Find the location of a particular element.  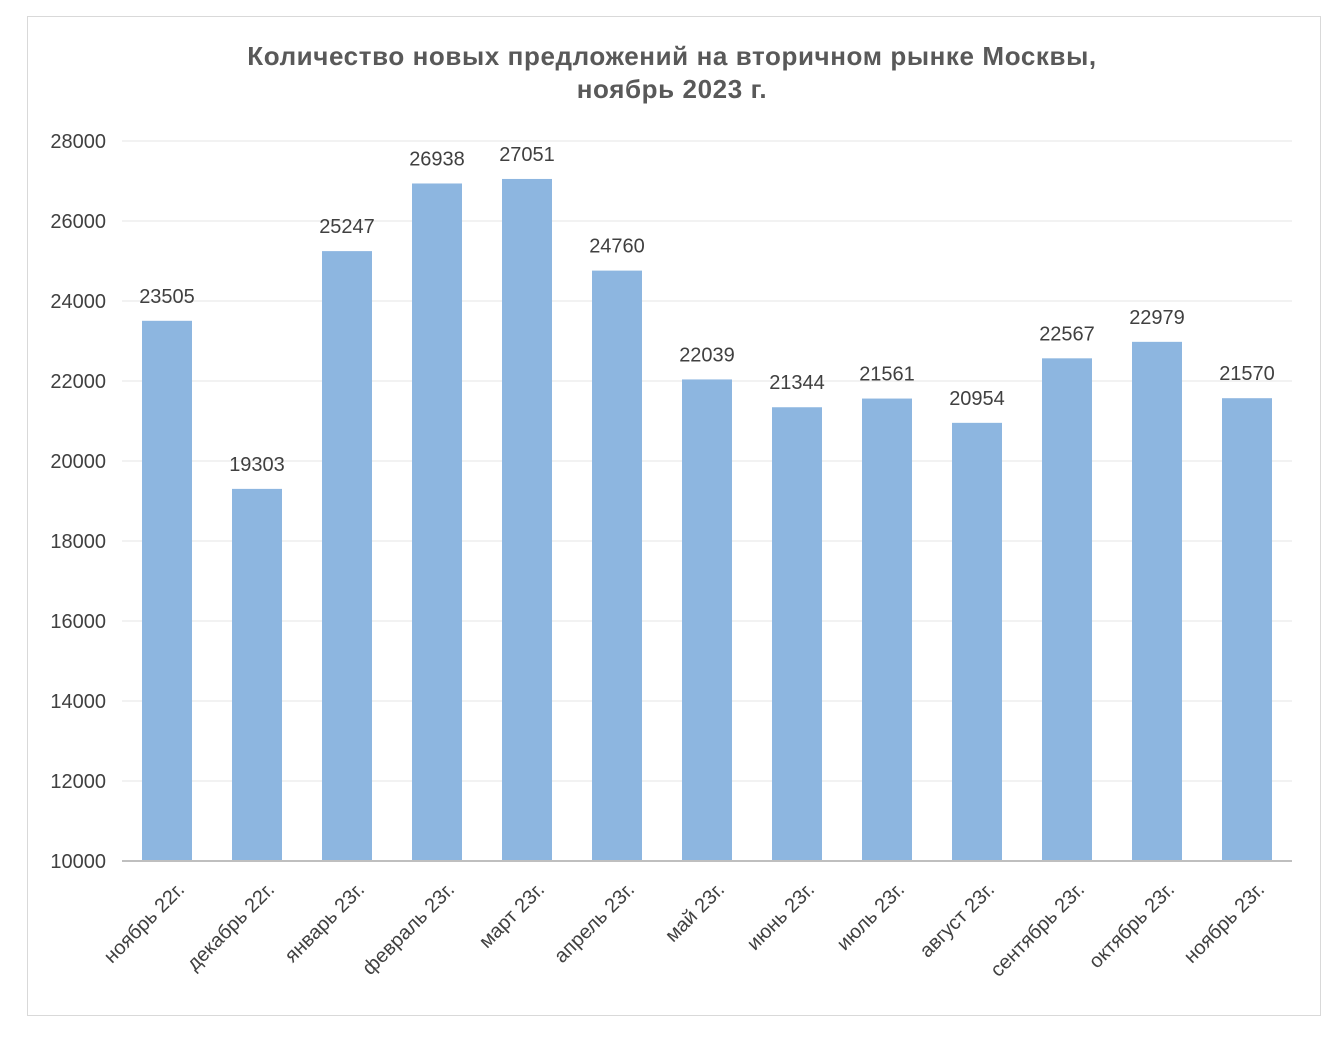

y-tick-label: 22000 is located at coordinates (78, 382).